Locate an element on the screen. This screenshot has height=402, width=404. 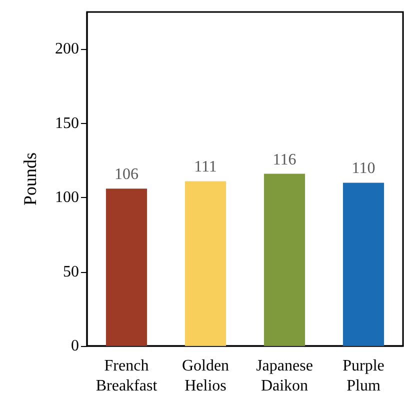
data-label: 111 is located at coordinates (205, 167).